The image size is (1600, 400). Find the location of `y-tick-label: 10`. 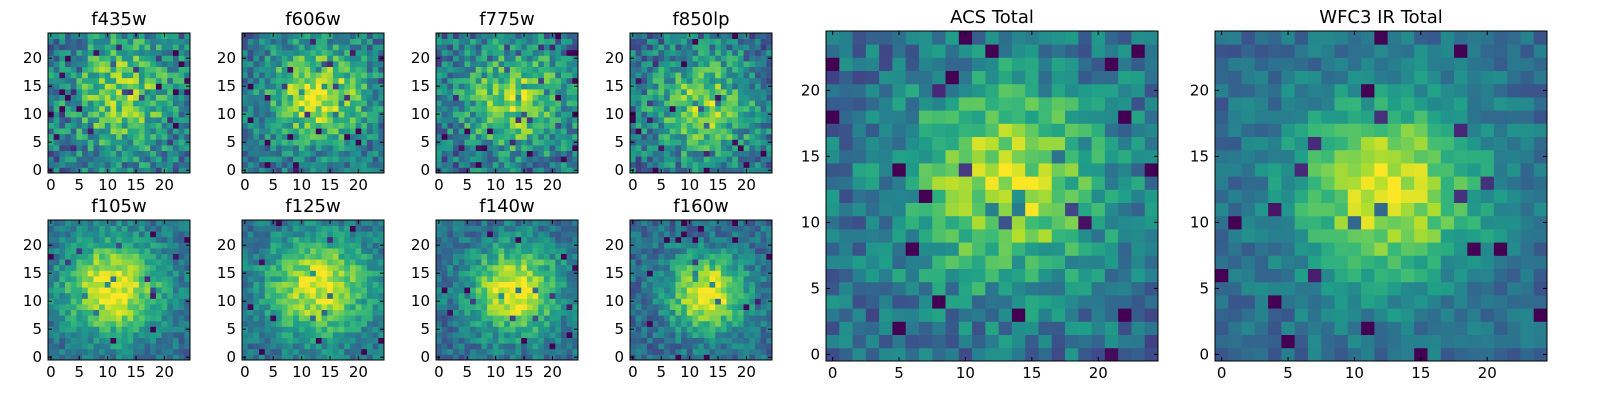

y-tick-label: 10 is located at coordinates (420, 301).